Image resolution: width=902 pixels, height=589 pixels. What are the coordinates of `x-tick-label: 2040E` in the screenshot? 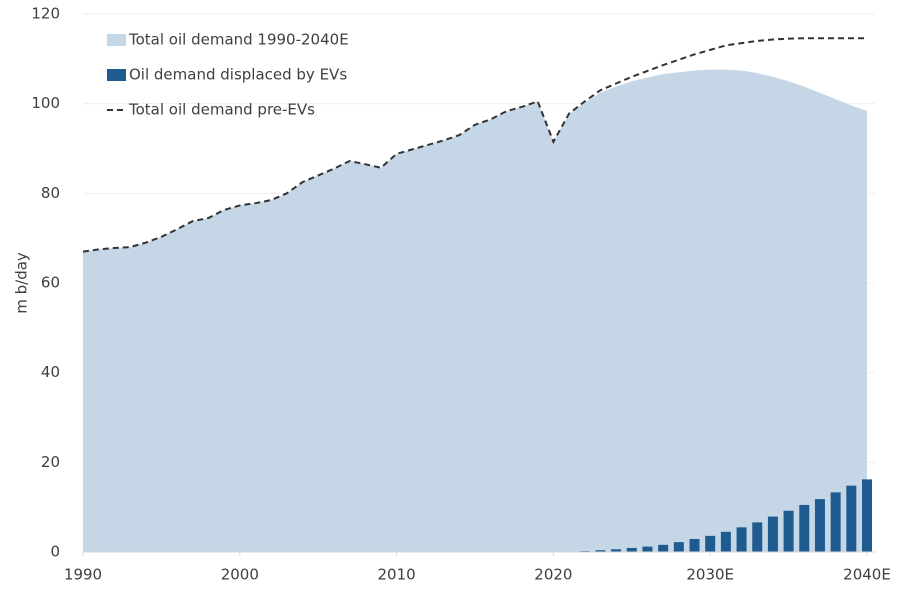 It's located at (867, 575).